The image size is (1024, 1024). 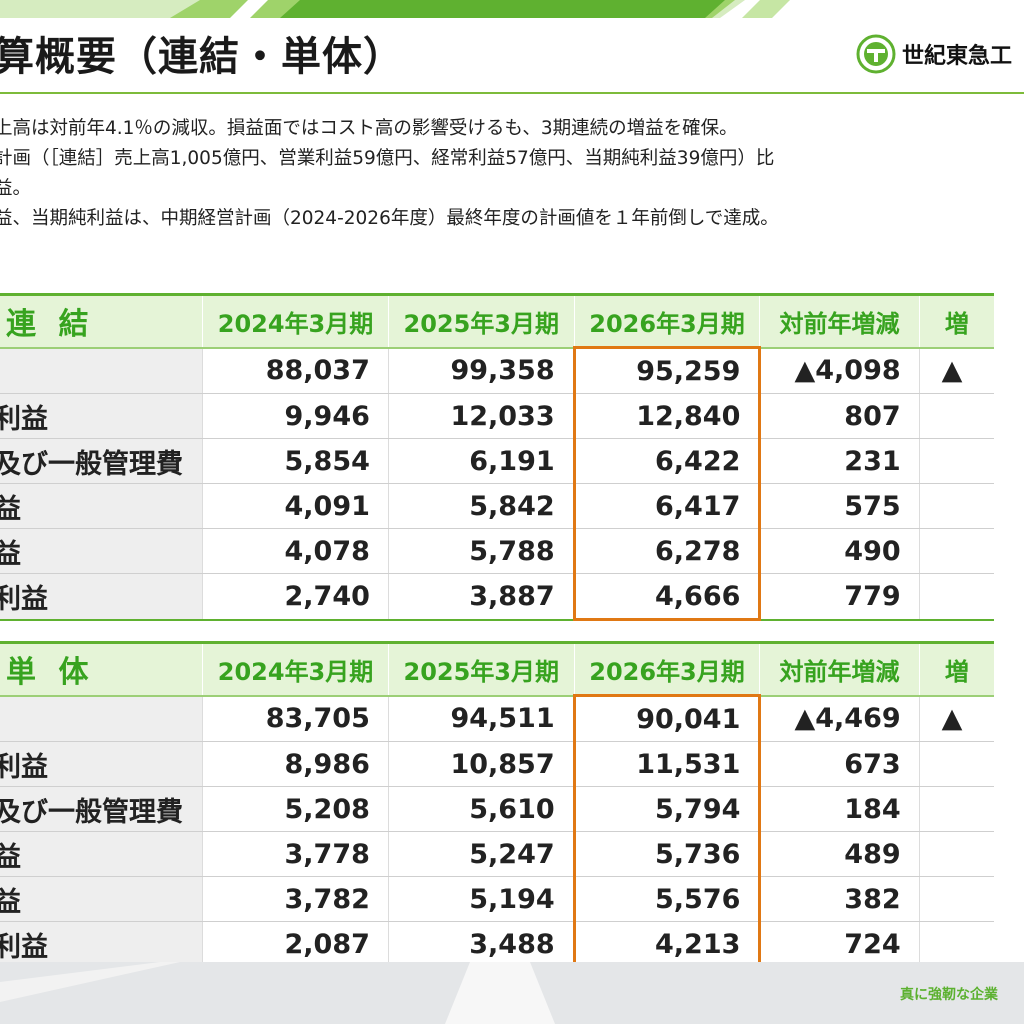 I want to click on column-header: 対前年増減, so click(x=839, y=669).